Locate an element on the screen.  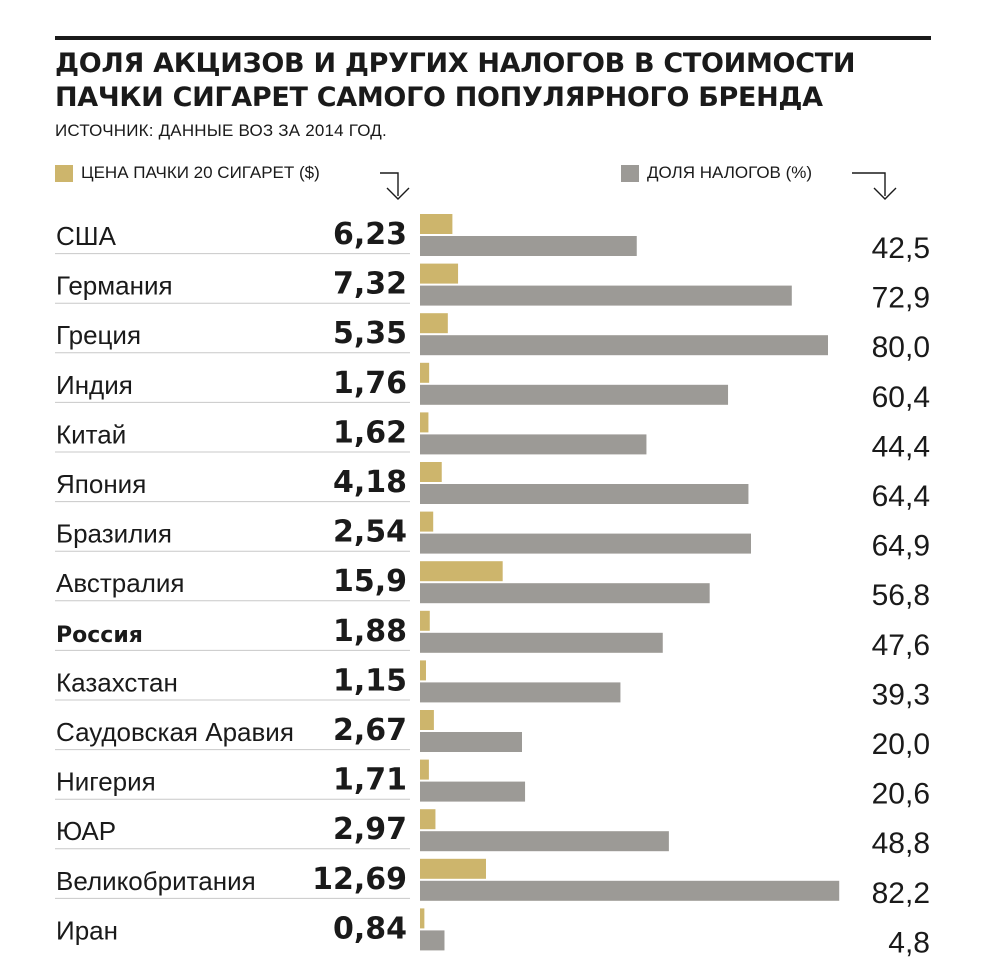
price-value-label: 1,76 is located at coordinates (370, 383).